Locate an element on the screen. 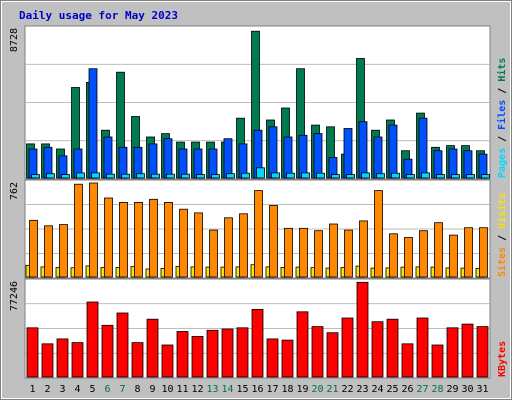 The height and width of the screenshot is (400, 512). legend: Pages / Files / Hits is located at coordinates (502, 118).